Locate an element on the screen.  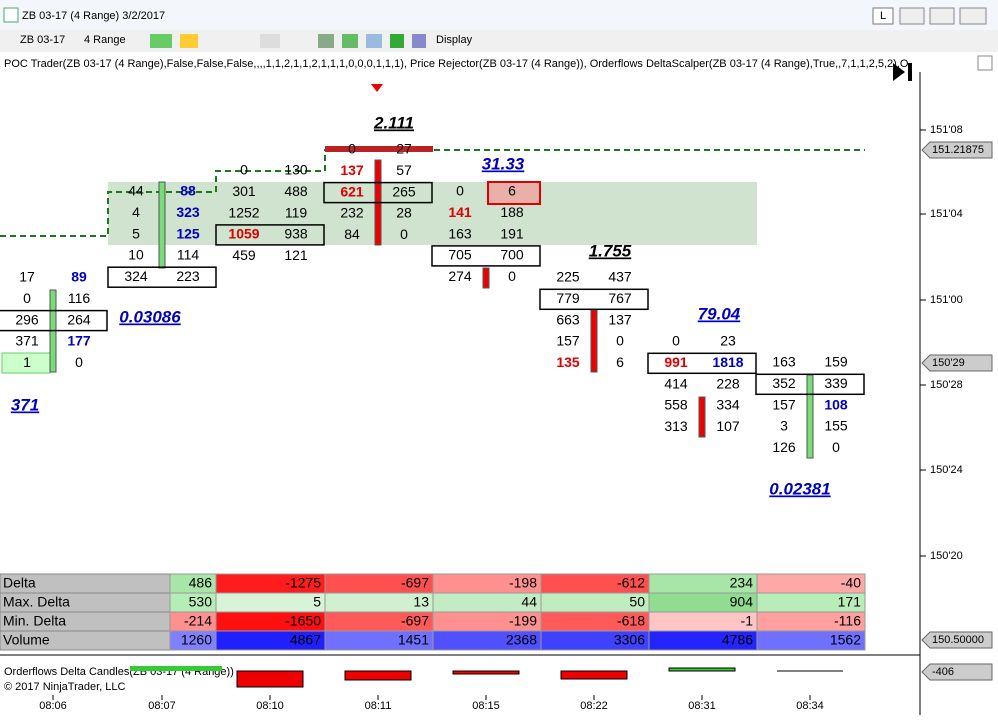
ask-volume: 155 is located at coordinates (836, 426).